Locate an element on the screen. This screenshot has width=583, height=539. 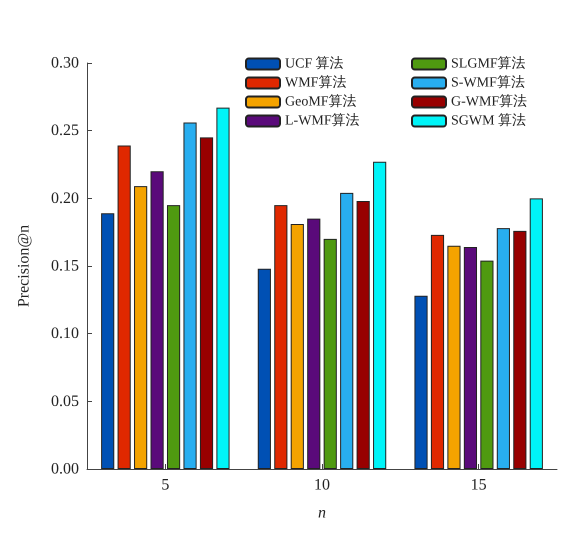
legend-label: SGWM 算法 is located at coordinates (488, 120).